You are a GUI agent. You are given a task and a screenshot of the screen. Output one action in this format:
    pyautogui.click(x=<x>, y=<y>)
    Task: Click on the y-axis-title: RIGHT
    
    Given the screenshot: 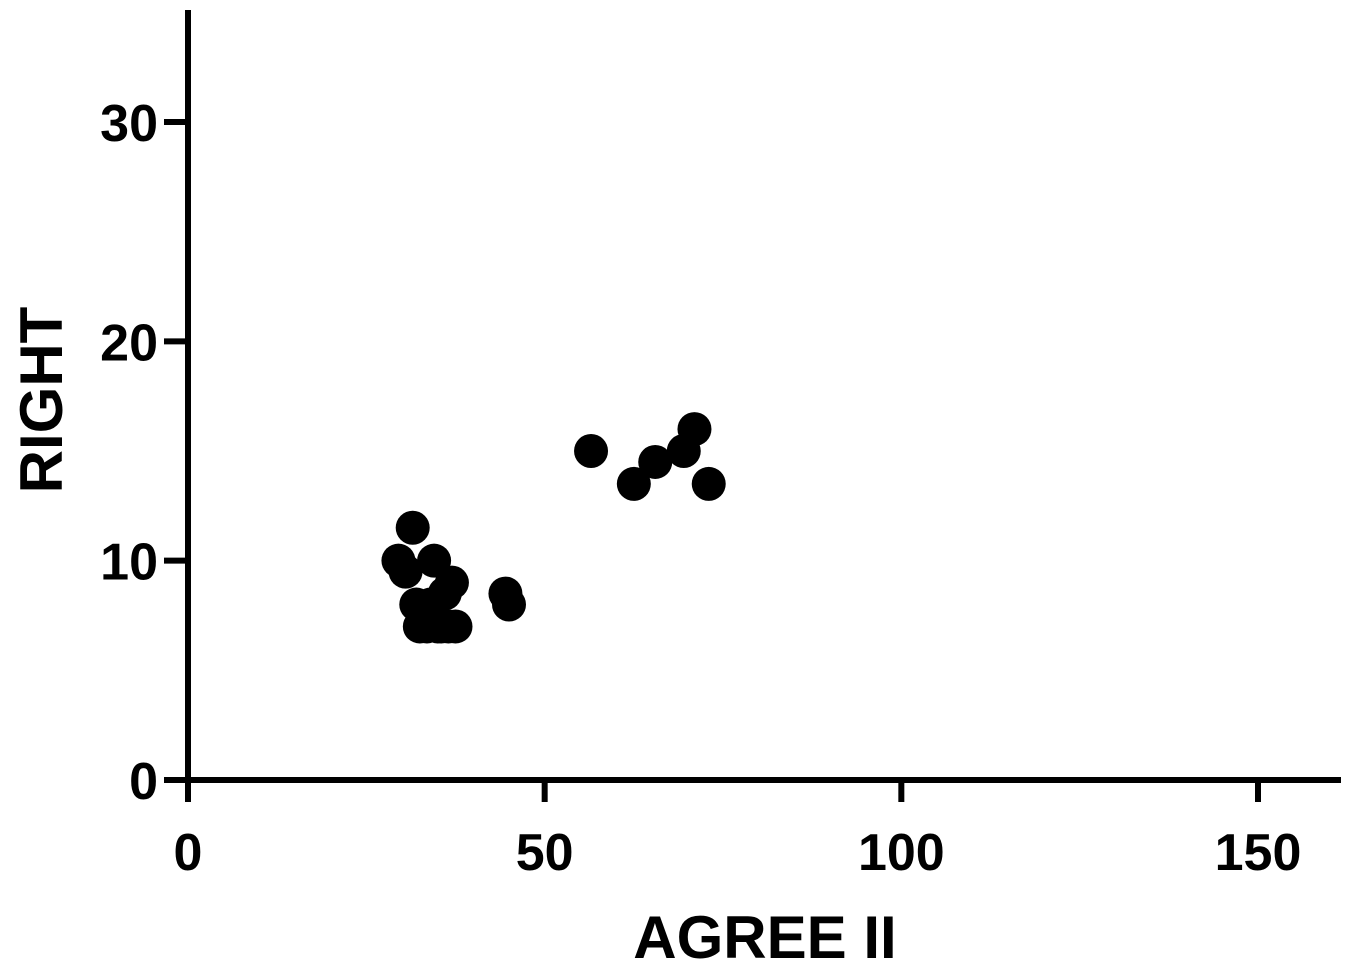 What is the action you would take?
    pyautogui.click(x=41, y=400)
    